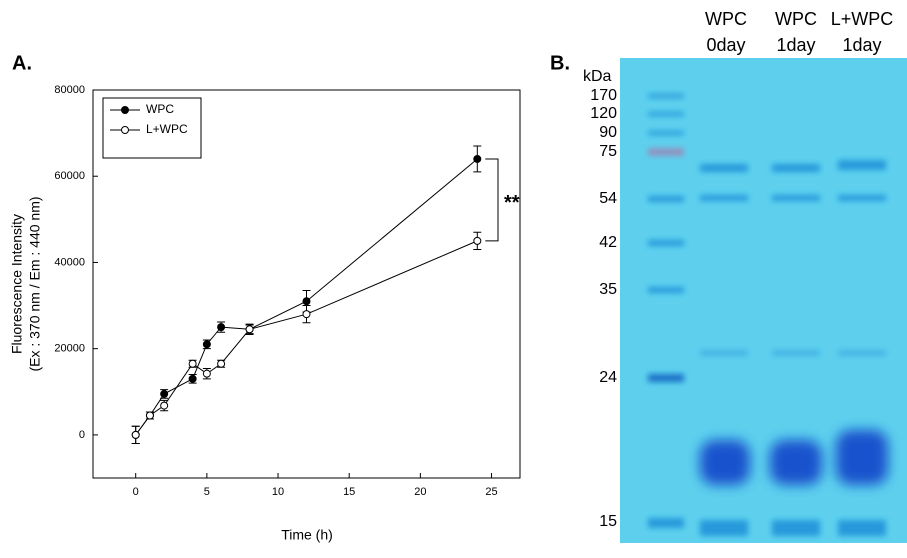 The height and width of the screenshot is (558, 907). Describe the element at coordinates (307, 535) in the screenshot. I see `x-axis-label: Time (h)` at that location.